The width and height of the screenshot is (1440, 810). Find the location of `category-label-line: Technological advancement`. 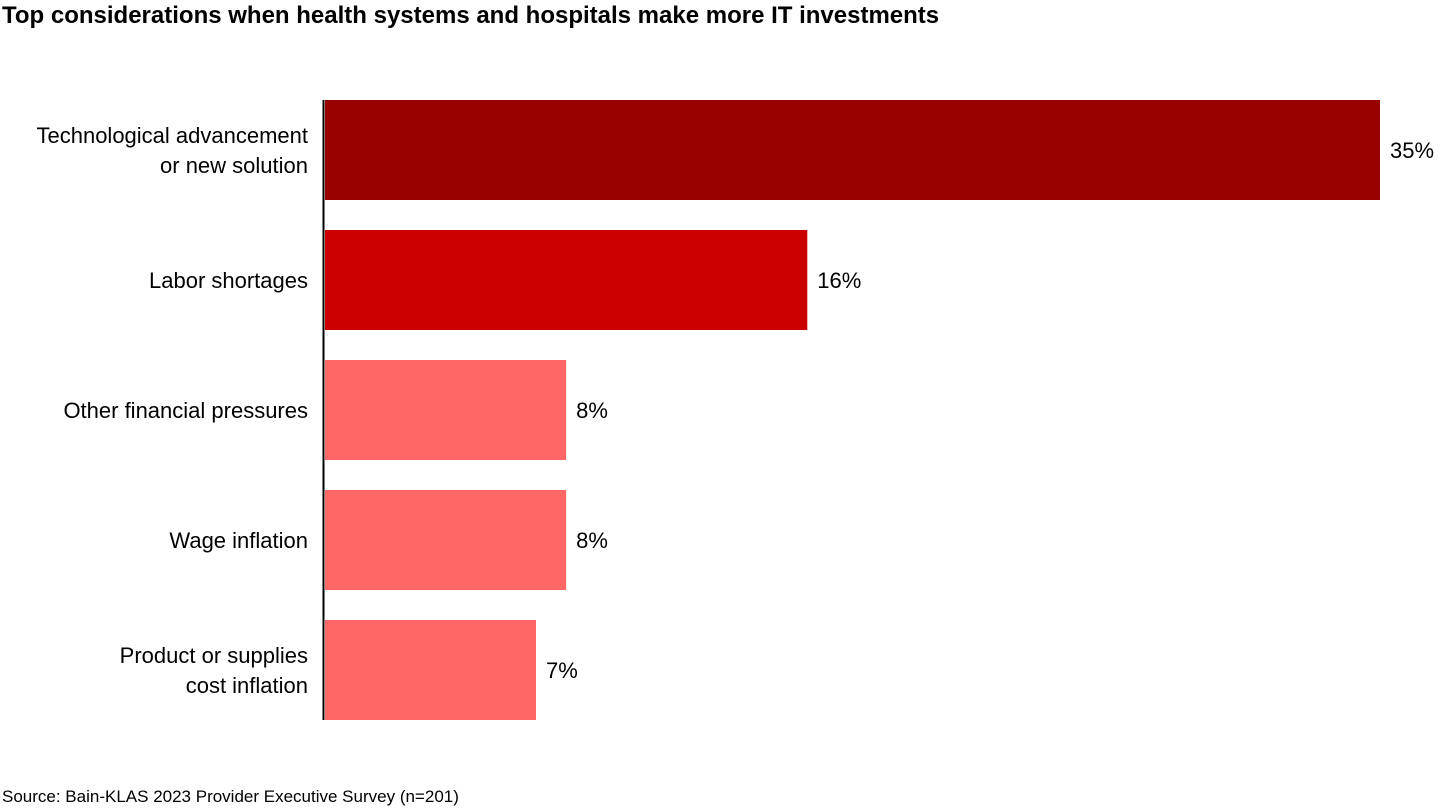

category-label-line: Technological advancement is located at coordinates (172, 135).